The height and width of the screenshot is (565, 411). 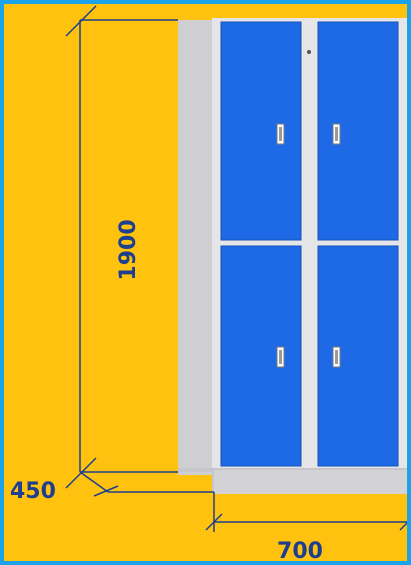 I want to click on height-label: 1900, so click(x=128, y=249).